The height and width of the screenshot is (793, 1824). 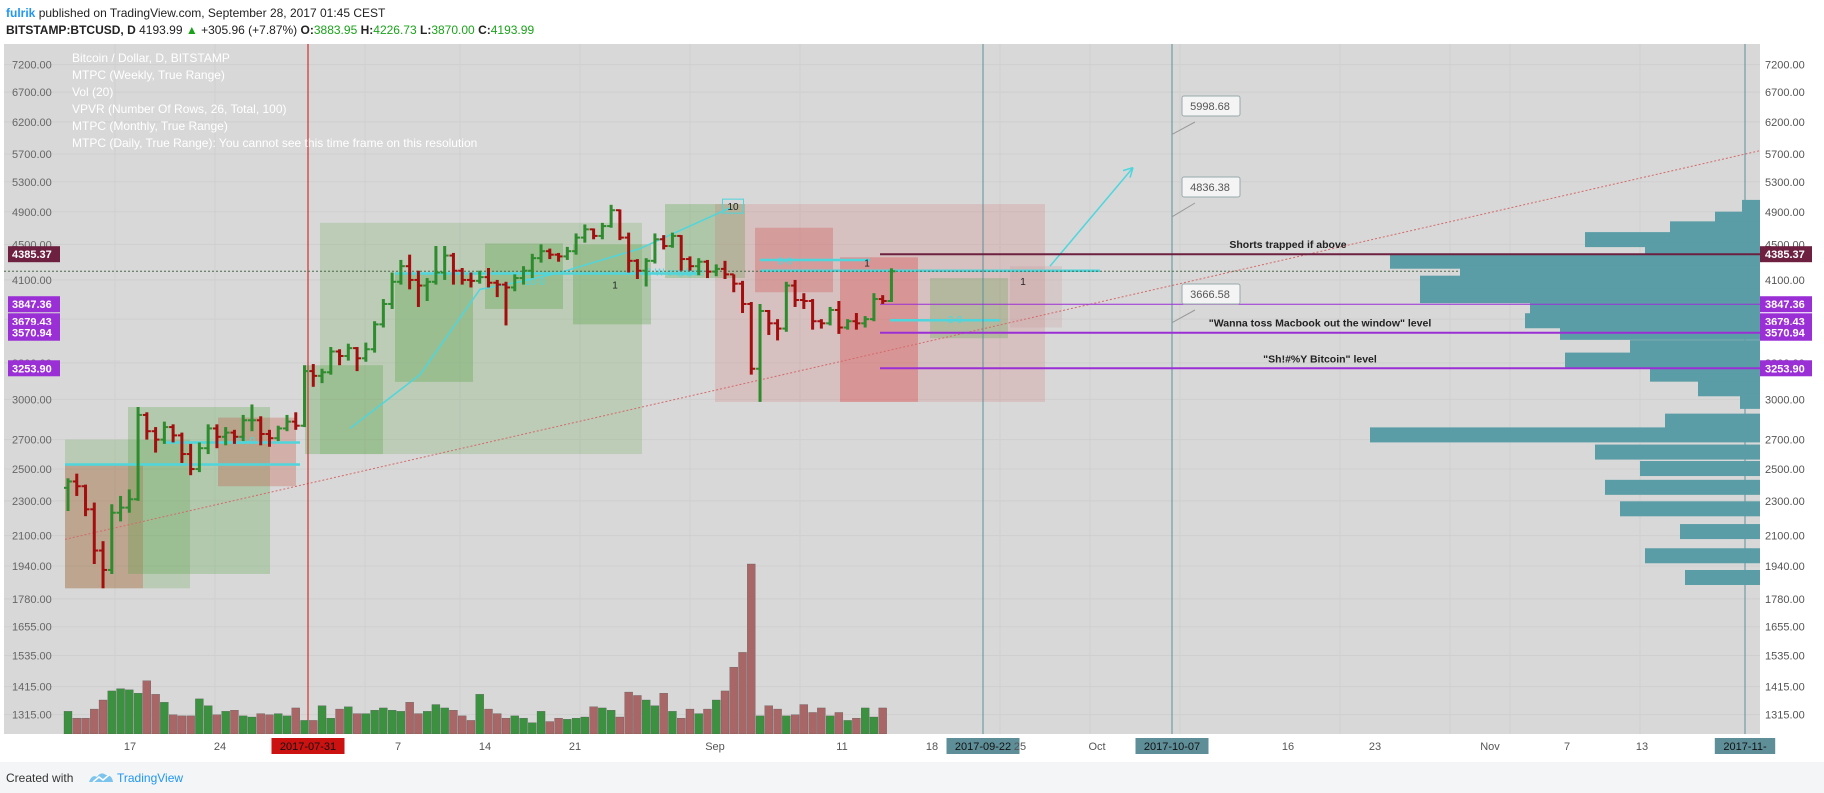 I want to click on projection-arrow-head-icon, so click(x=1128, y=172).